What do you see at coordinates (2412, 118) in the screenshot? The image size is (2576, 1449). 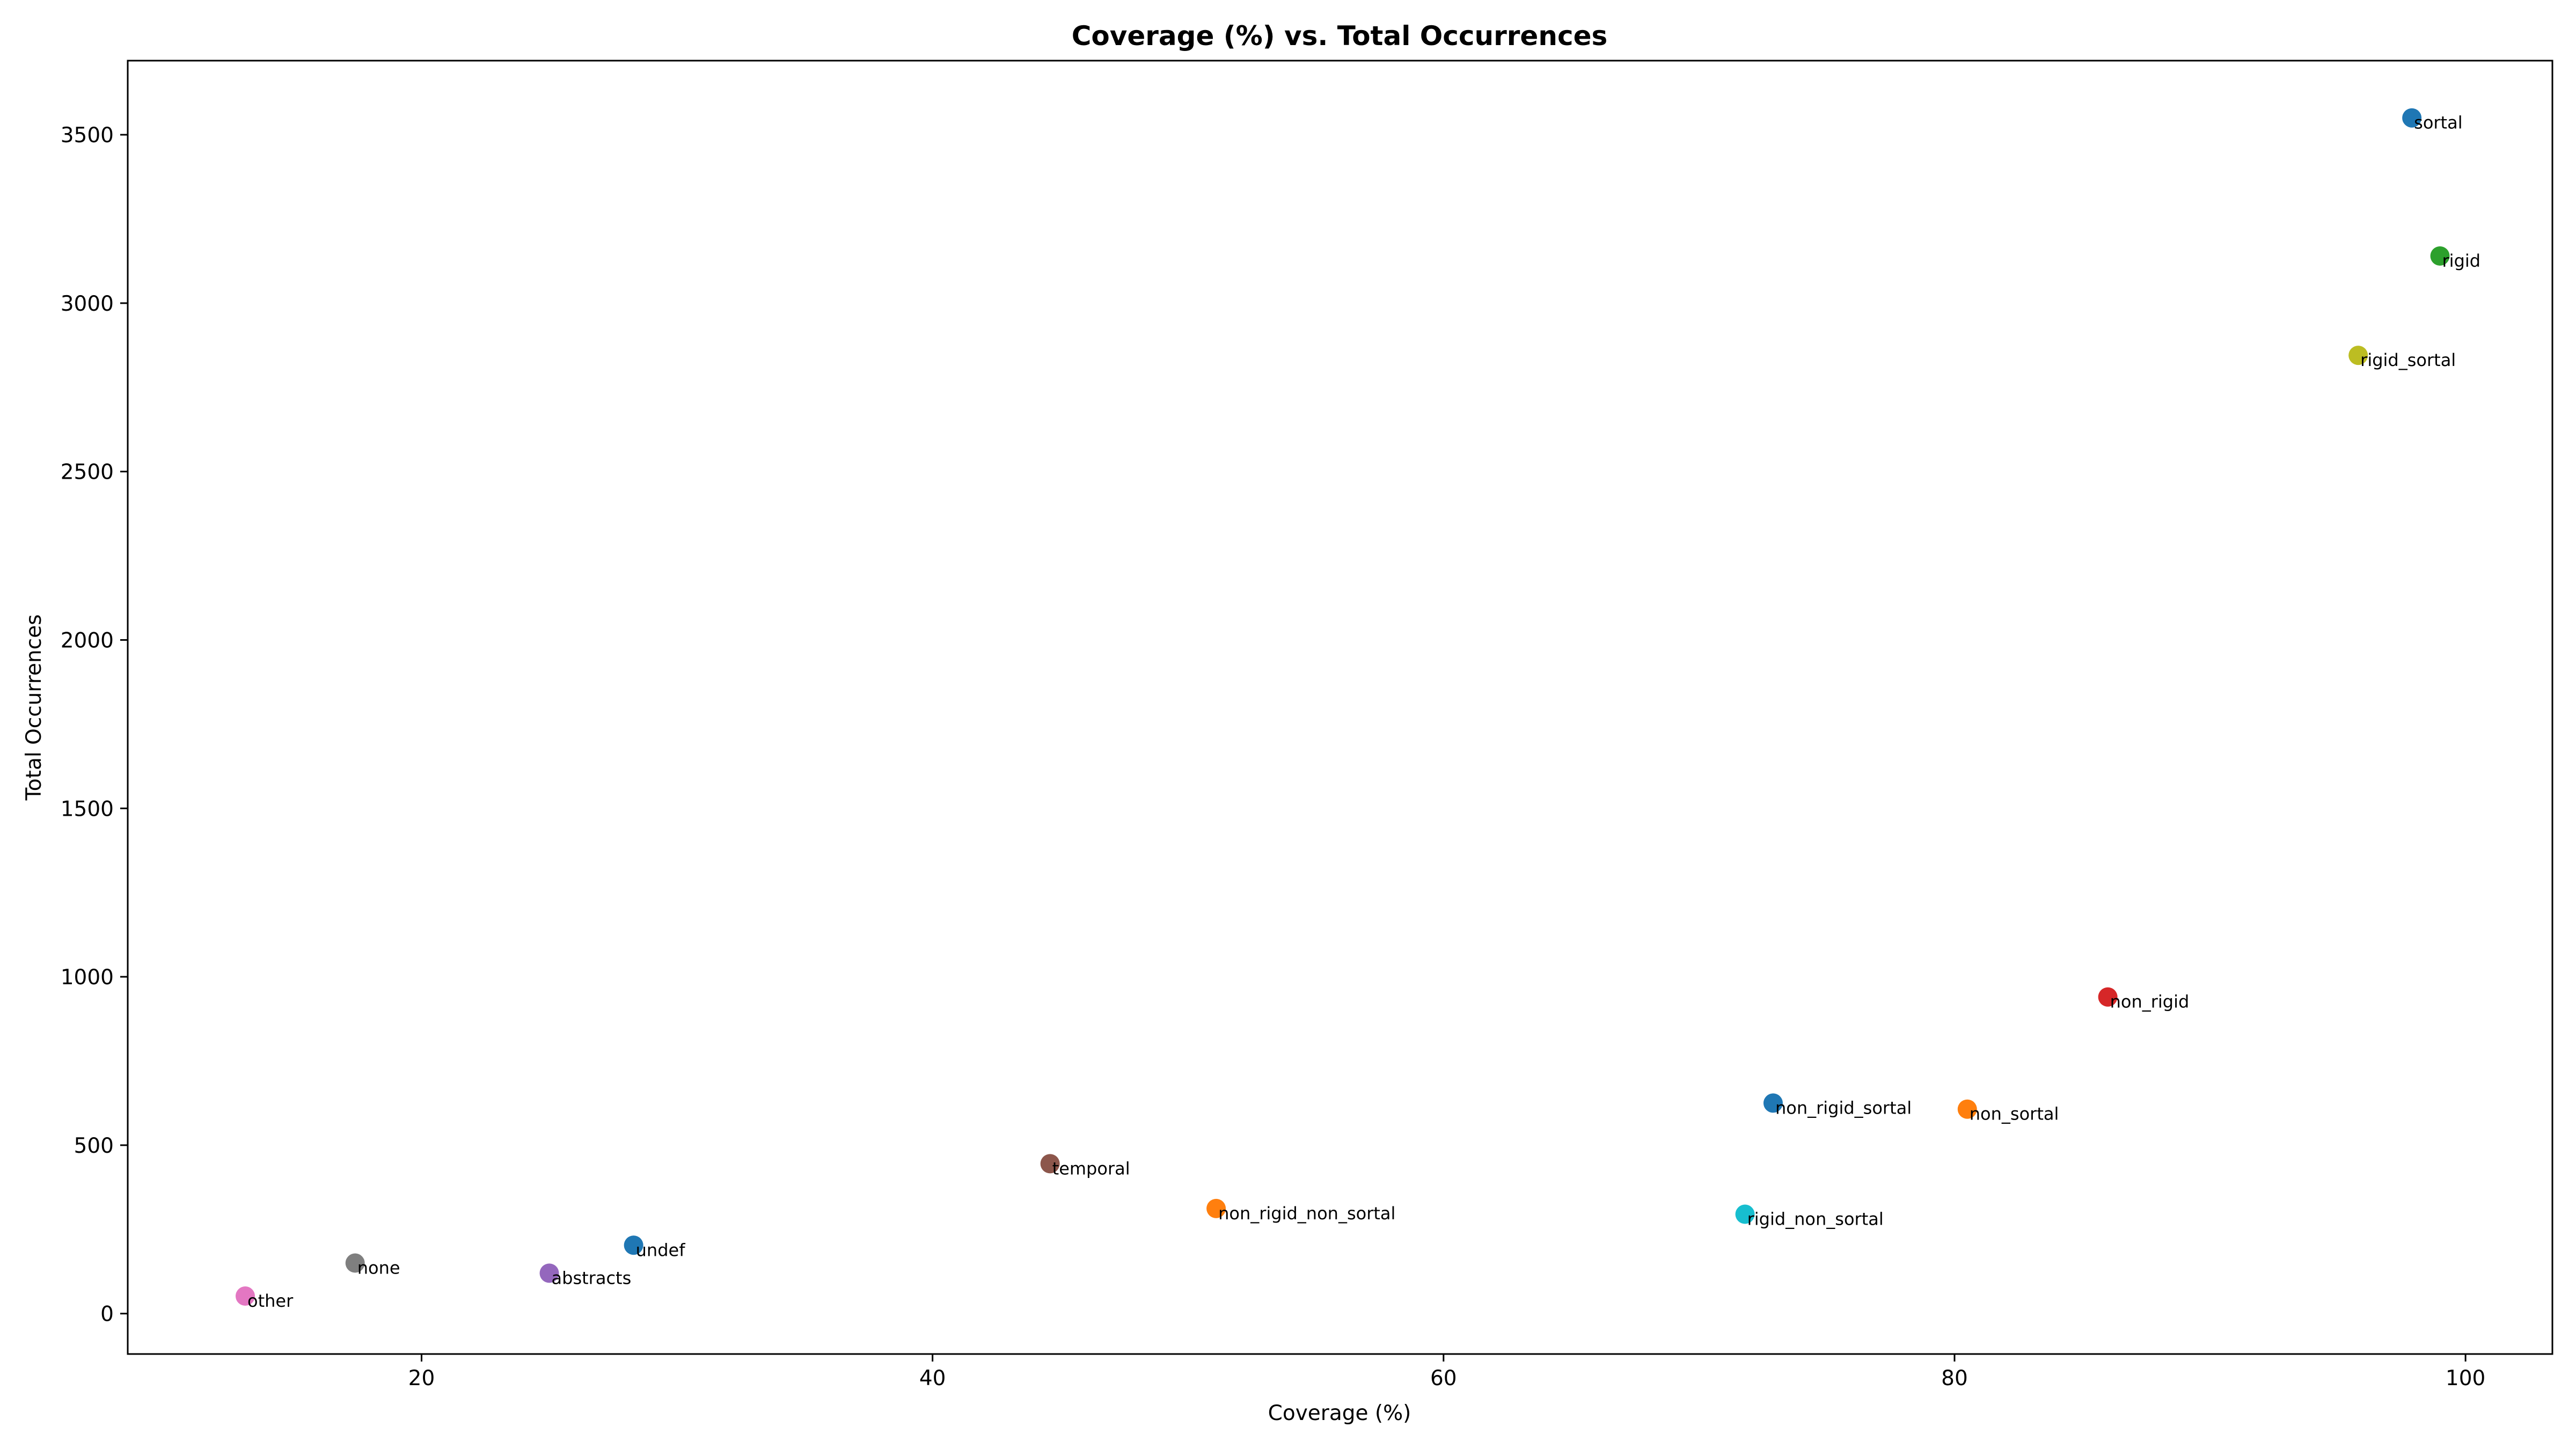 I see `data-point-sortal` at bounding box center [2412, 118].